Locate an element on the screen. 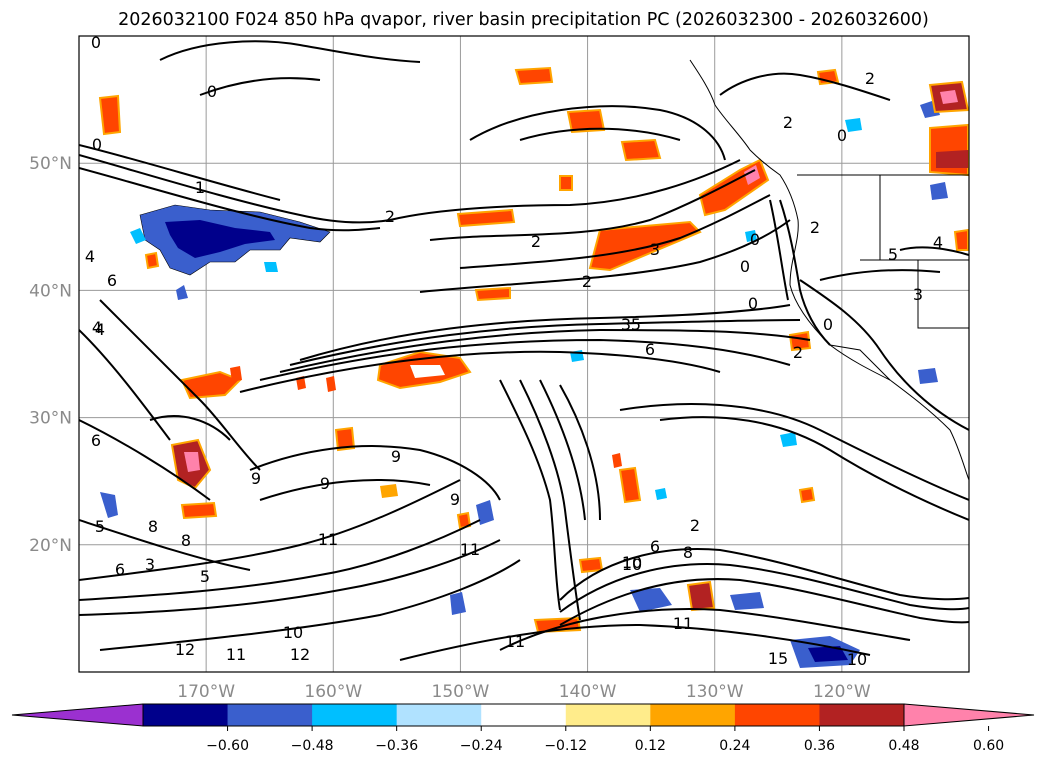 The image size is (1047, 765). colorbar-tick-label: 0.36 is located at coordinates (819, 746).